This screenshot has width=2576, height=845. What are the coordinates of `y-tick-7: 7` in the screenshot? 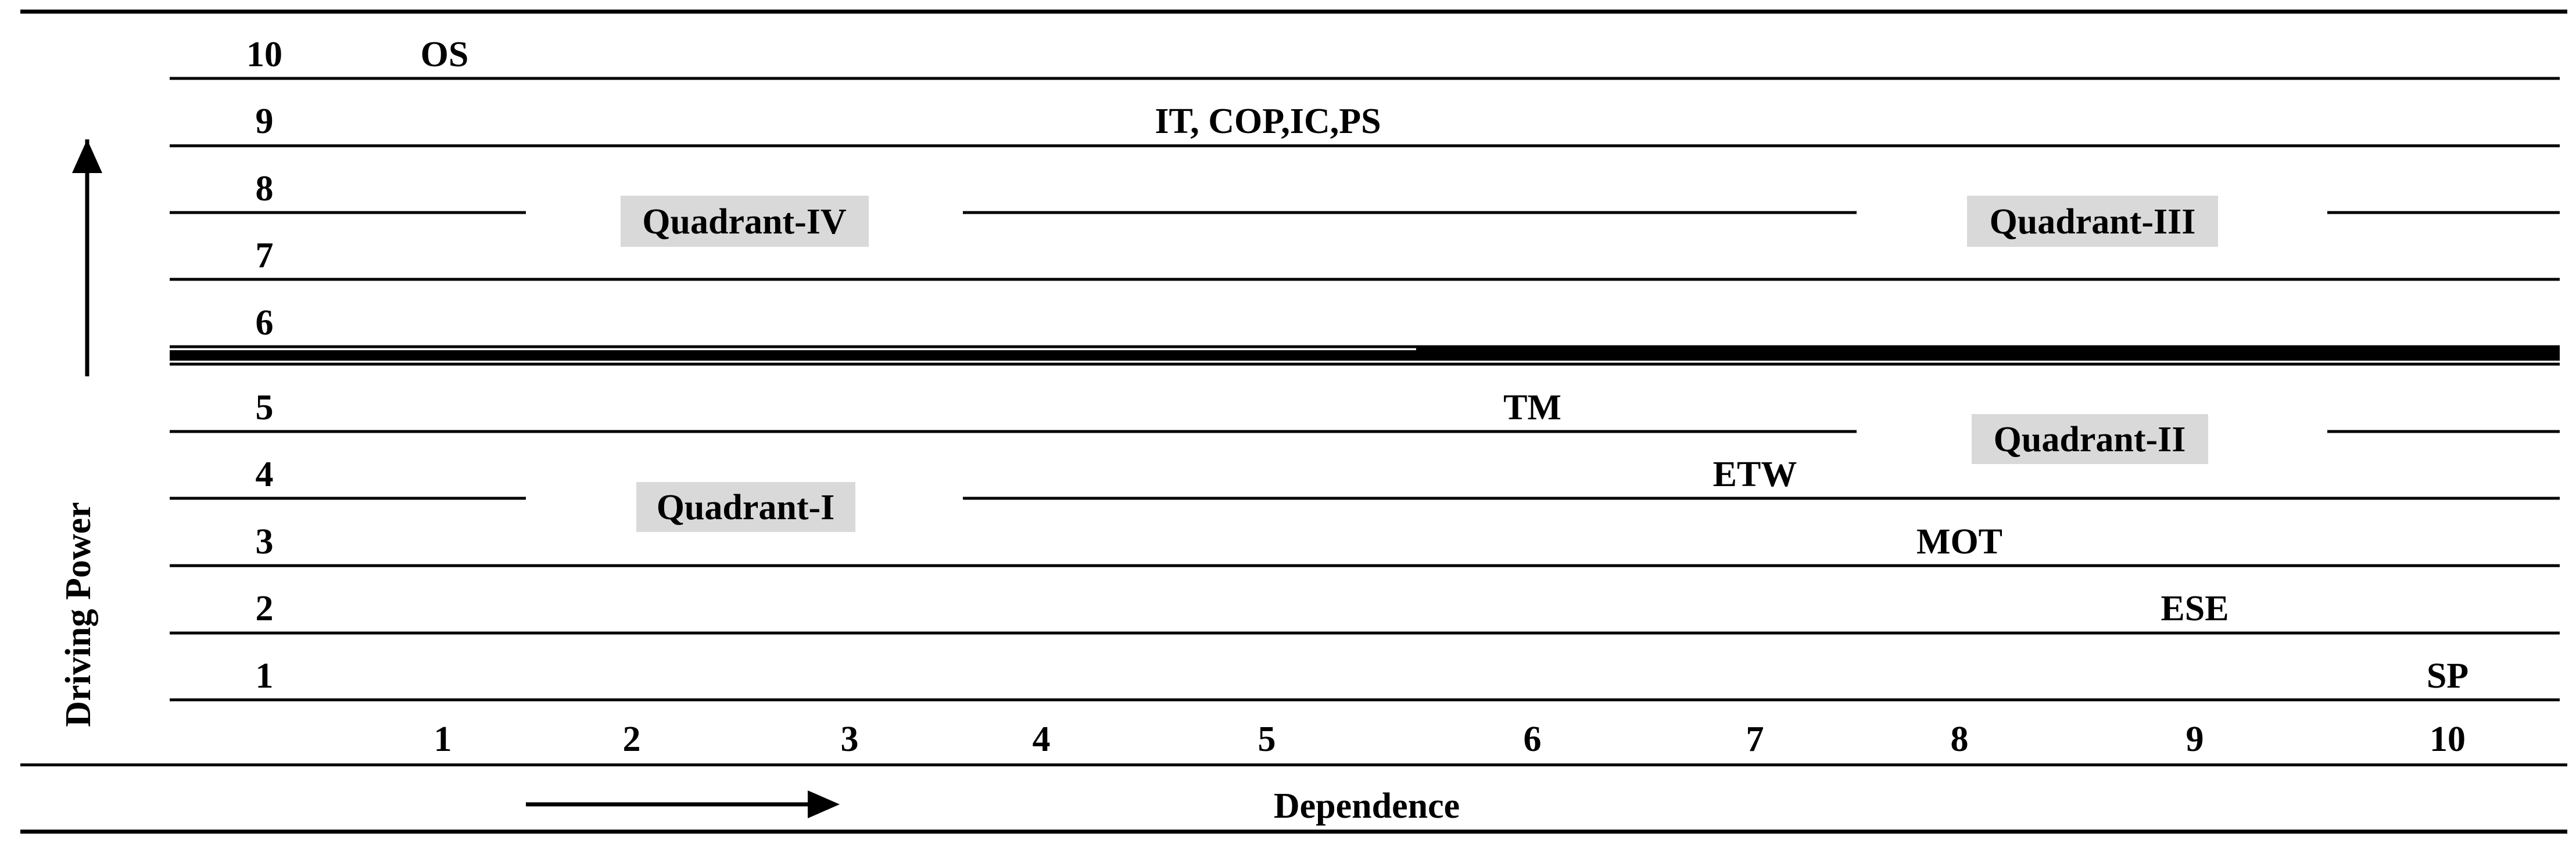 It's located at (265, 256).